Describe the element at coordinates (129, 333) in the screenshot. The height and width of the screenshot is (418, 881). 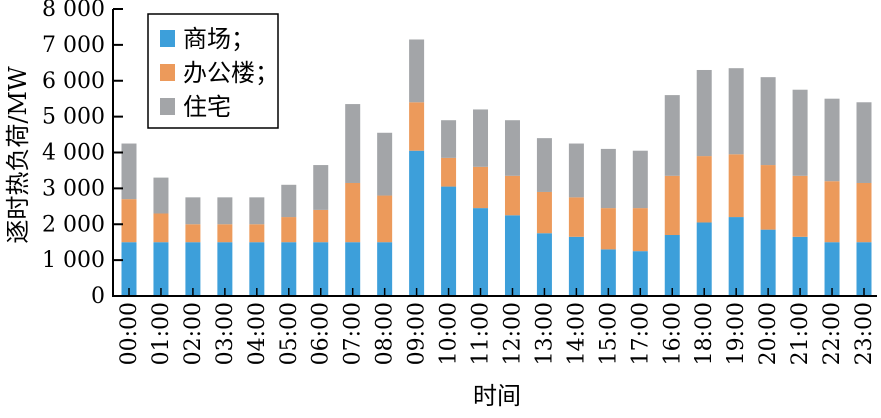
I see `x-tick-label: 00:00` at that location.